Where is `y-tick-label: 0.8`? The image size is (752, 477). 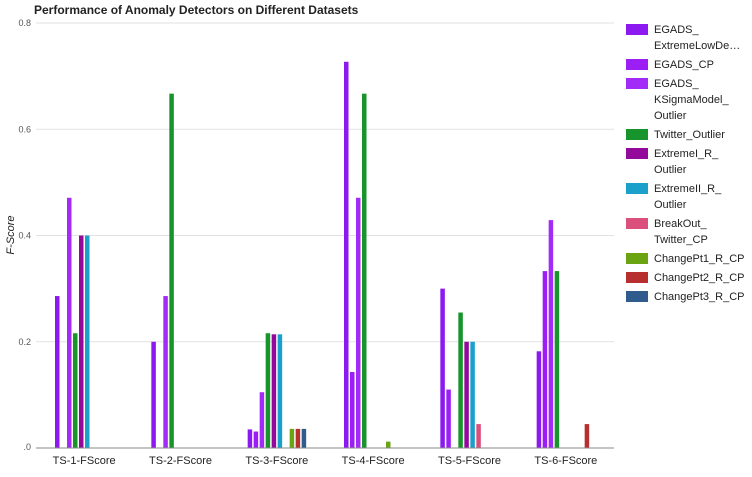
y-tick-label: 0.8 is located at coordinates (24, 23).